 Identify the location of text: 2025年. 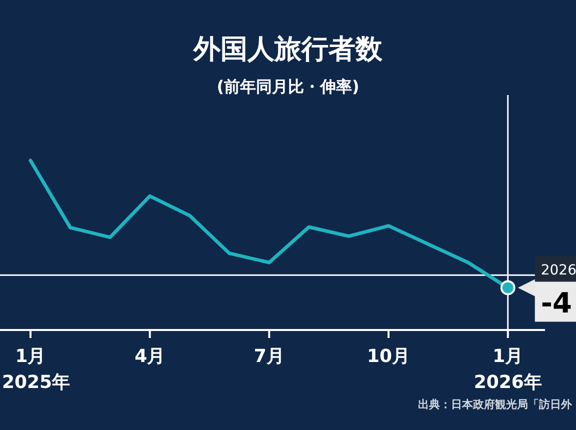
(36, 382).